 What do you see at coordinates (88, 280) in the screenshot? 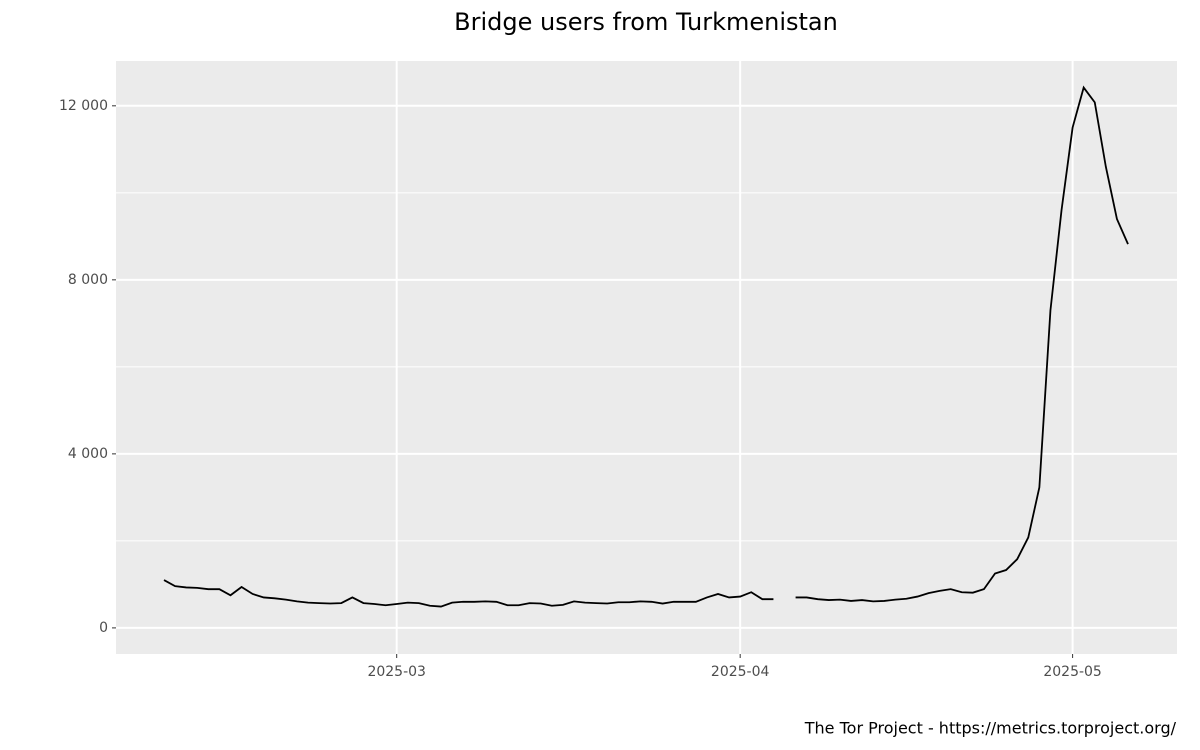
I see `y-tick-label: 8 000` at bounding box center [88, 280].